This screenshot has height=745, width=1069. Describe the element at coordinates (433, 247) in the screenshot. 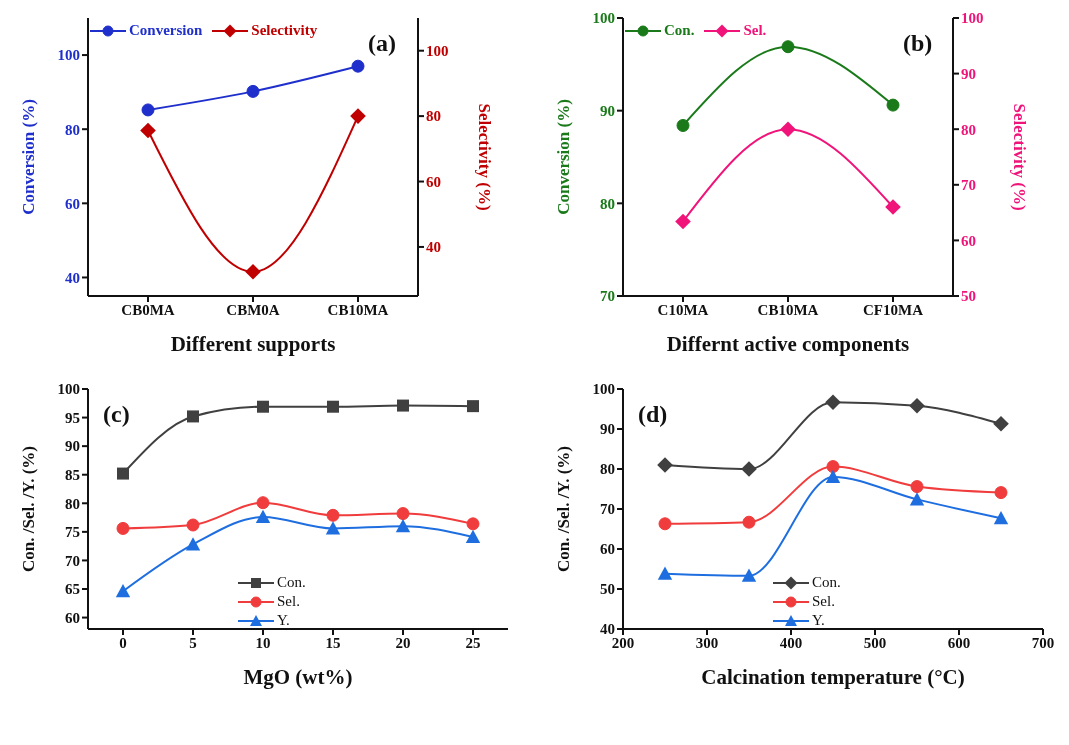

I see `y2-tick-label: 40` at that location.